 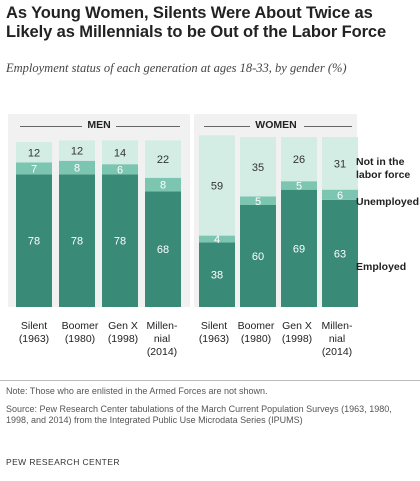 I want to click on bar-women-genx-unemployed, so click(x=299, y=185).